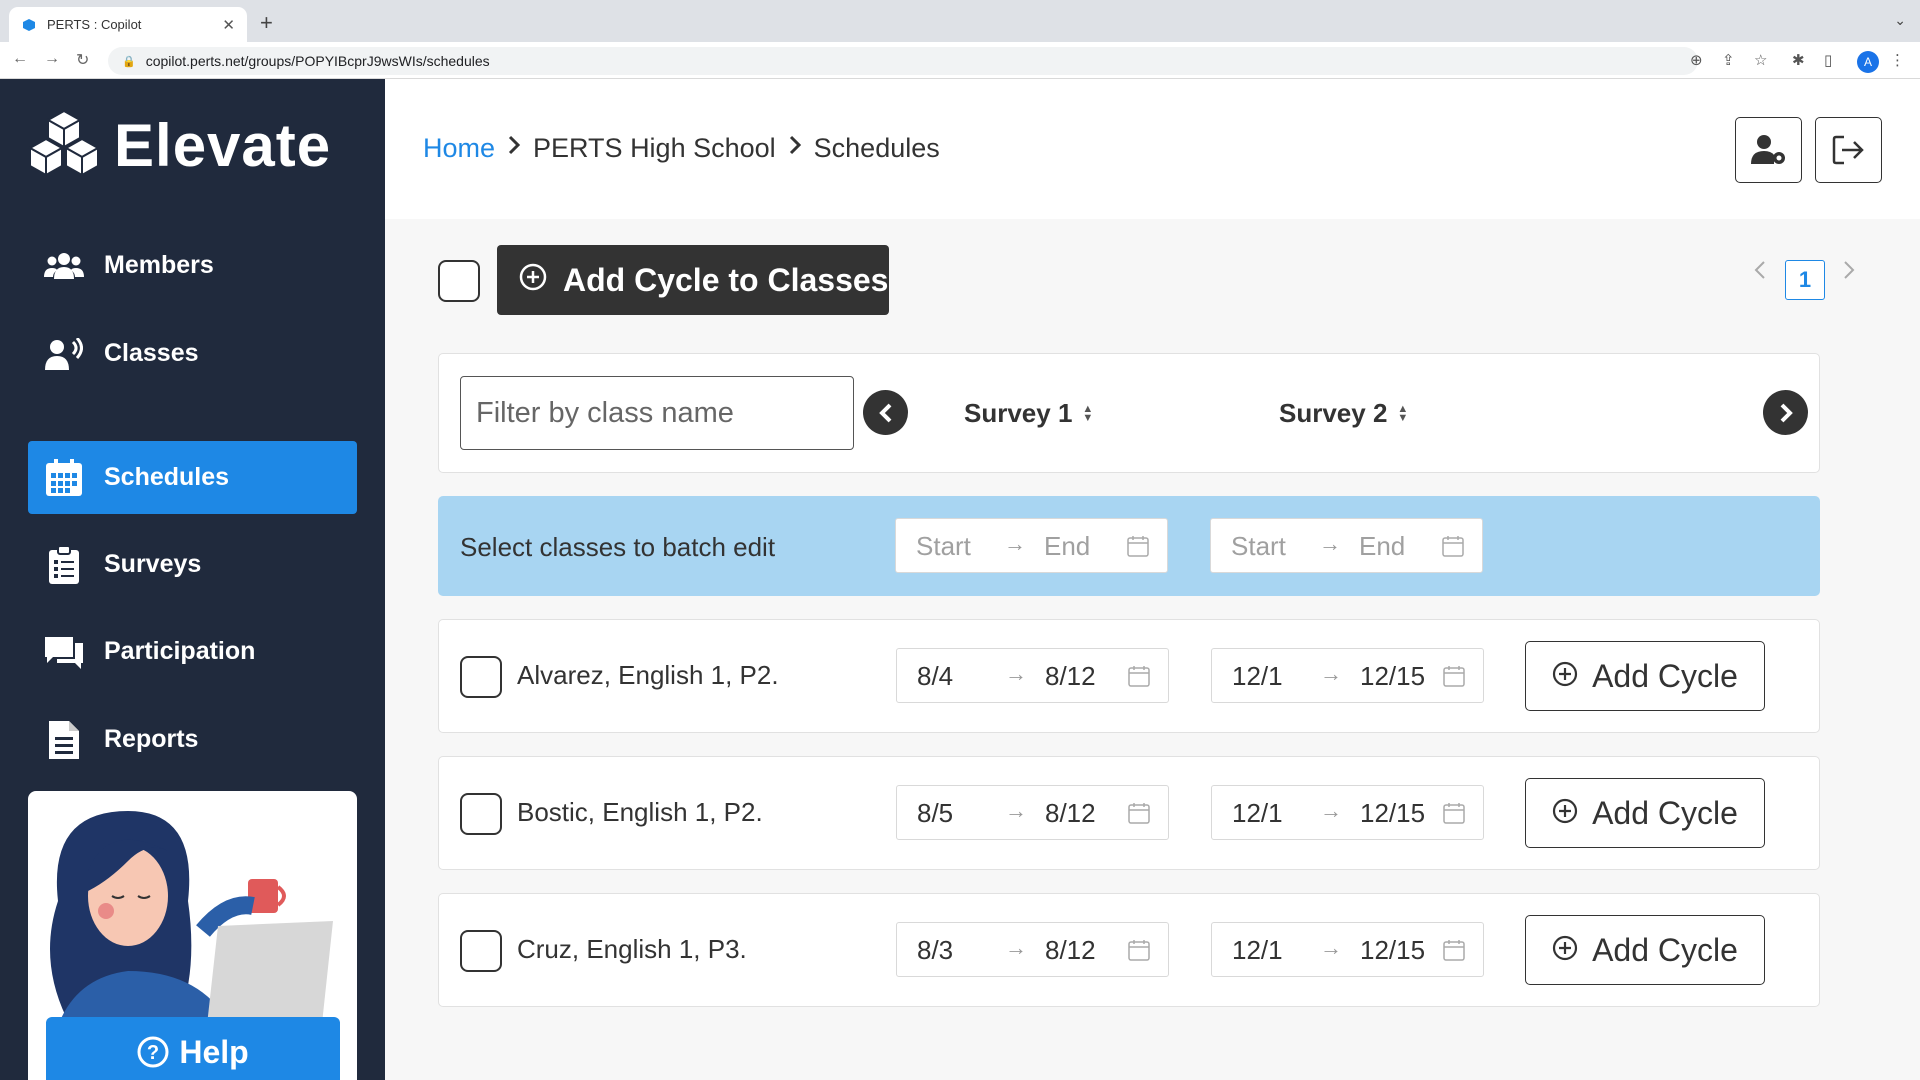 The image size is (1920, 1080). Describe the element at coordinates (214, 1051) in the screenshot. I see `help-label: Help` at that location.